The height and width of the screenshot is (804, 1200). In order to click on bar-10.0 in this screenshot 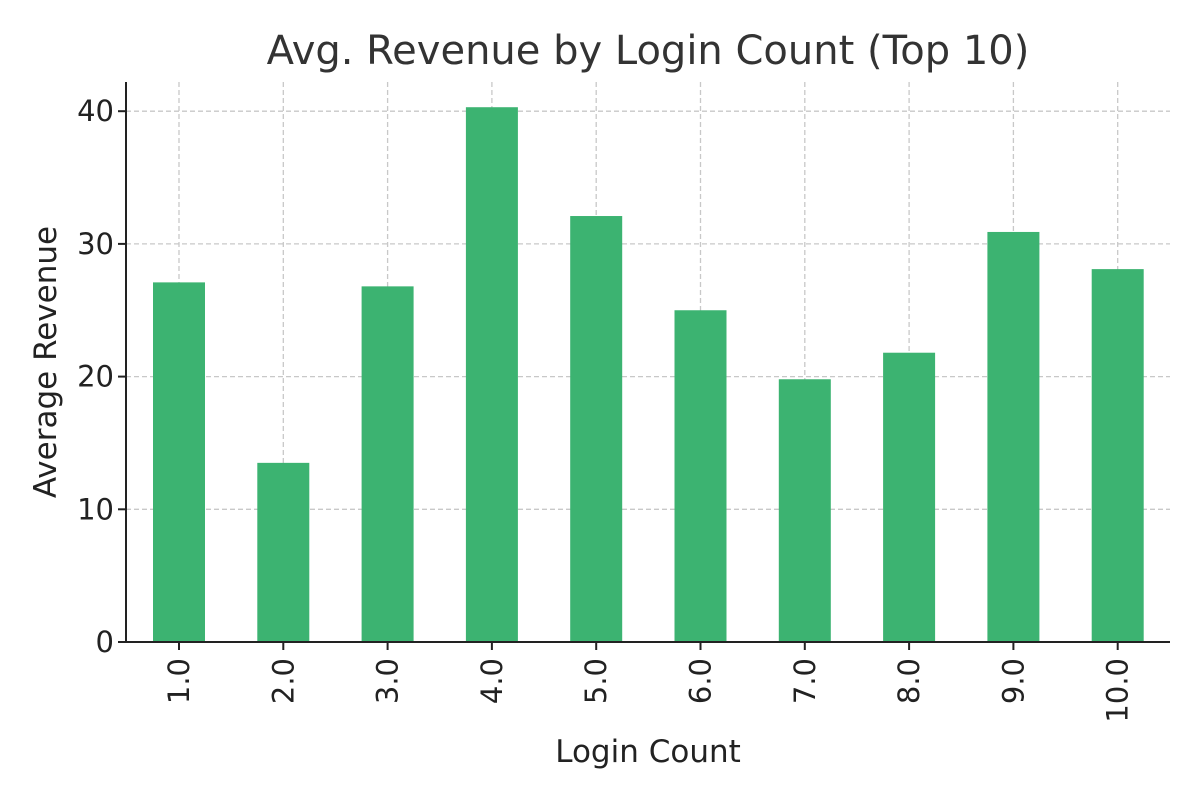, I will do `click(1117, 455)`.